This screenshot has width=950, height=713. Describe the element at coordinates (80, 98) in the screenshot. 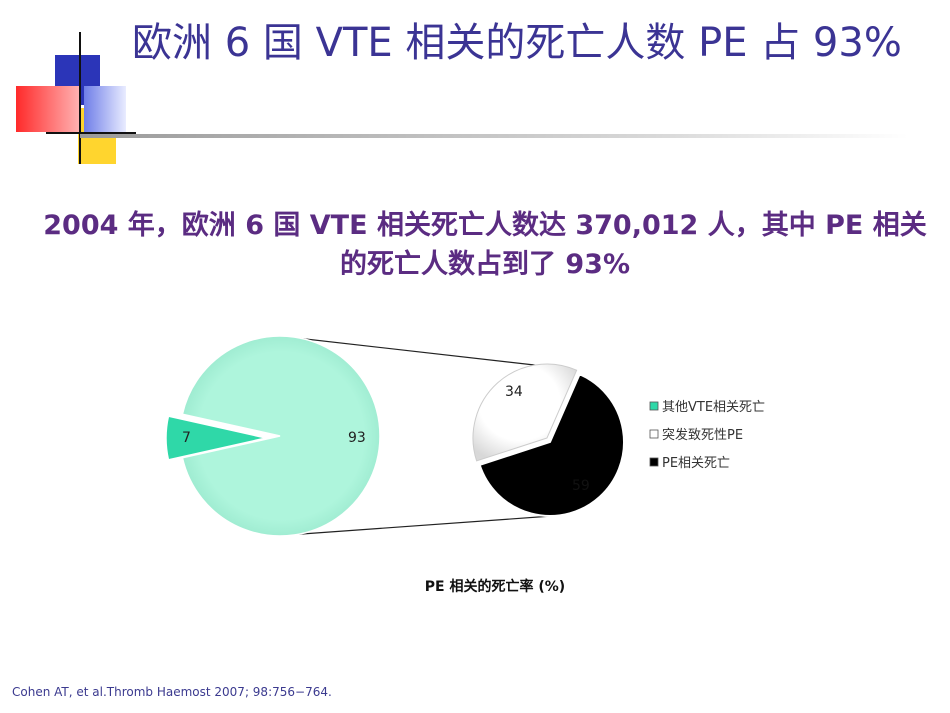

I see `deco-vertical-line` at that location.